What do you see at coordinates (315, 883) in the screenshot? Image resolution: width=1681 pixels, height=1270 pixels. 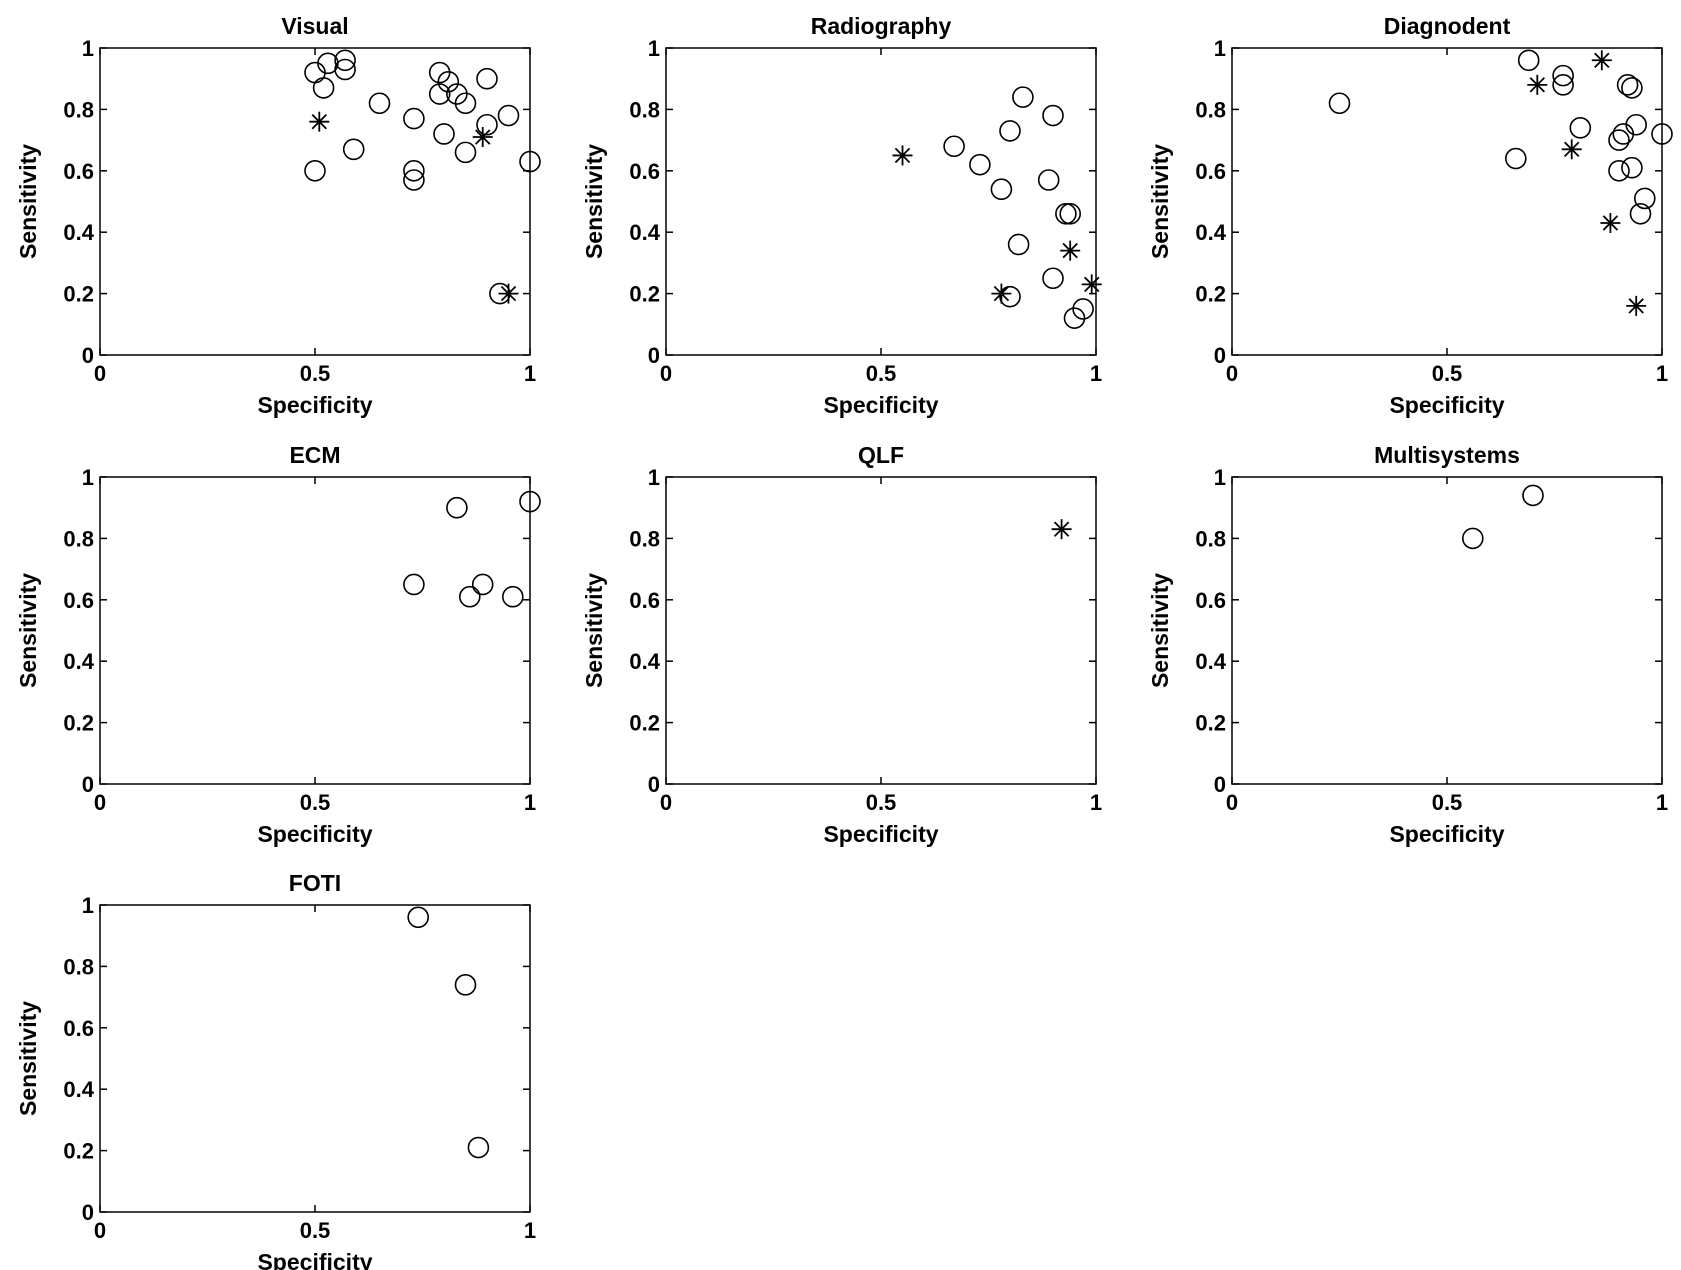 I see `panel-title: FOTI` at bounding box center [315, 883].